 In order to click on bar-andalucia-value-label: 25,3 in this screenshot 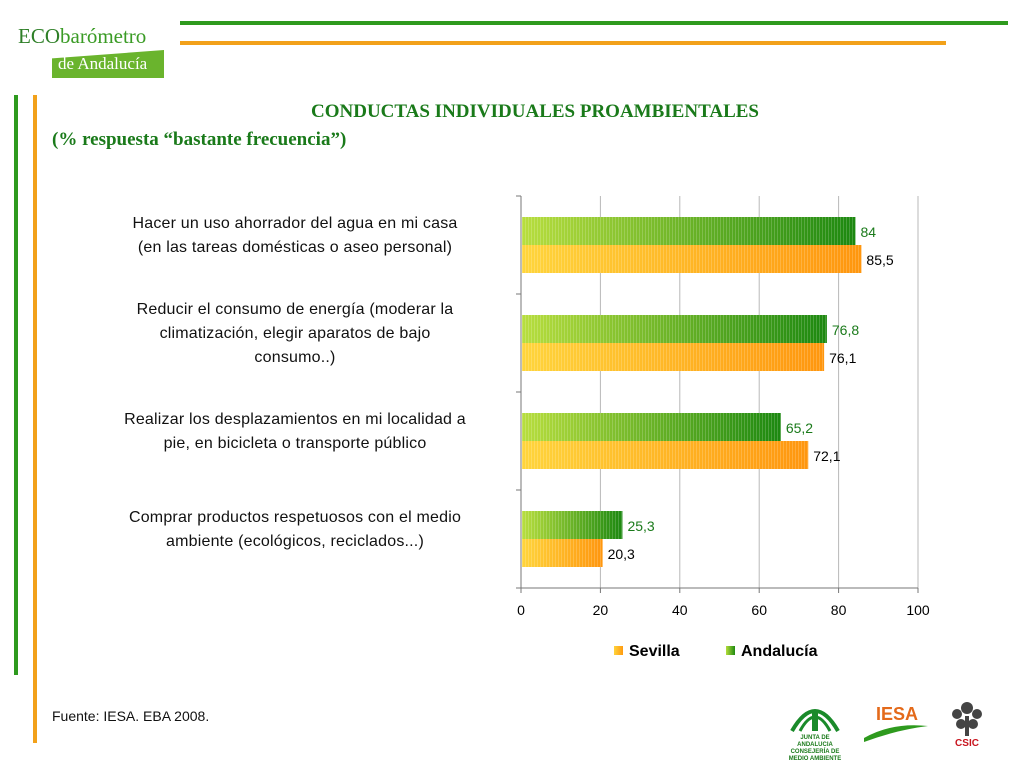, I will do `click(640, 526)`.